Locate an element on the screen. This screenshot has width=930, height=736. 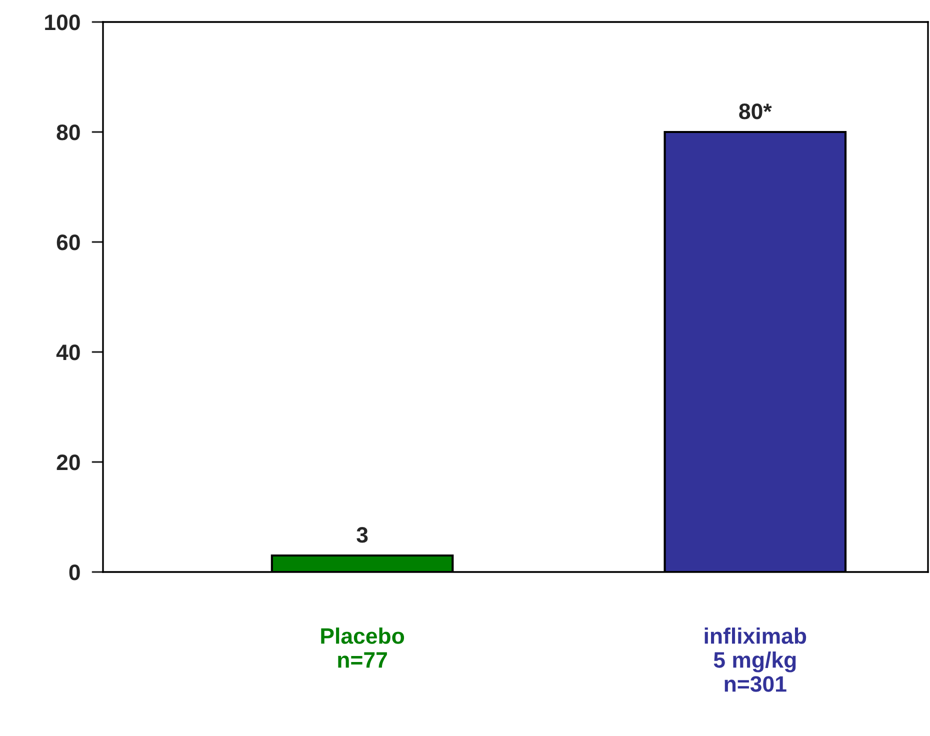
y-tick-label: 40 is located at coordinates (68, 352).